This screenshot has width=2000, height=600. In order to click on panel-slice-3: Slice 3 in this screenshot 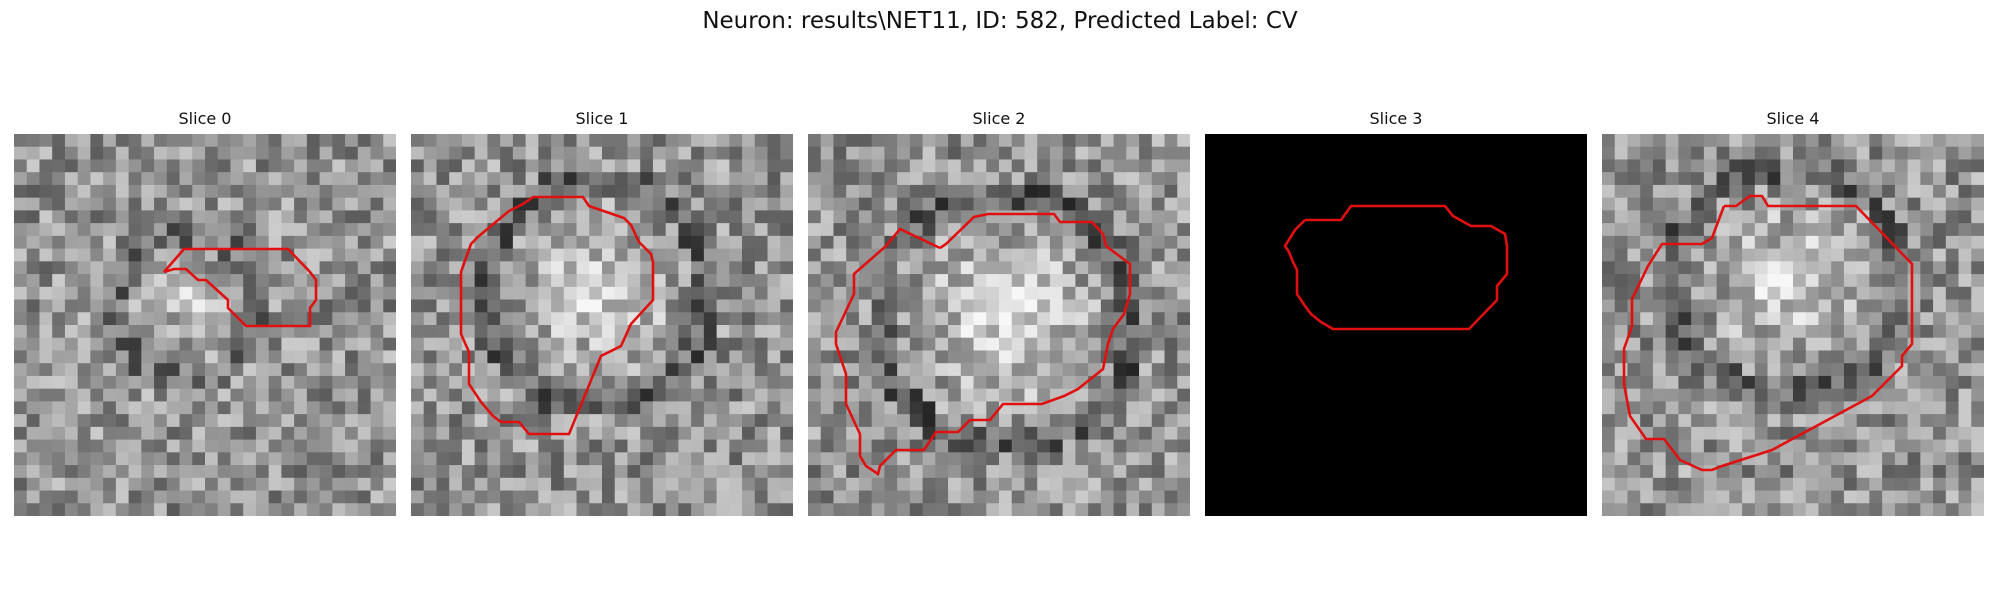, I will do `click(1396, 312)`.